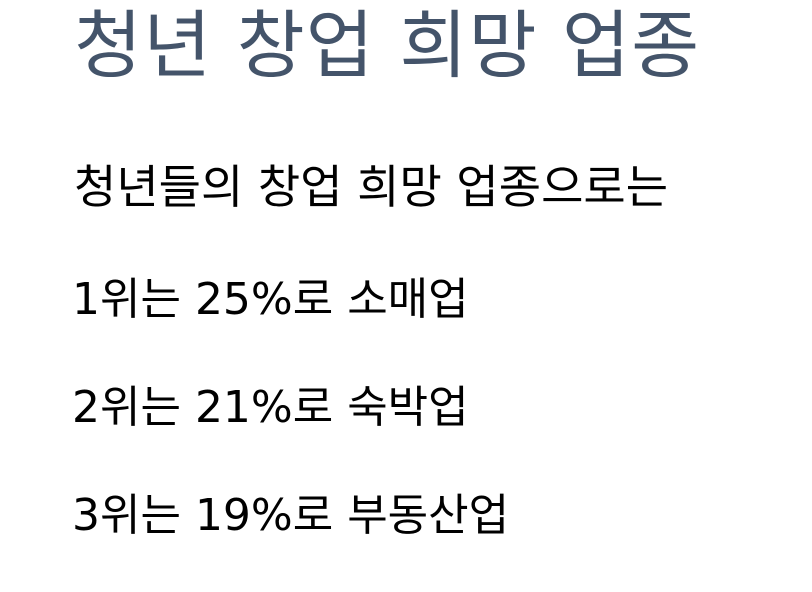 This screenshot has width=812, height=592. I want to click on rank-line-2: 2위는 21%로 숙박업, so click(270, 407).